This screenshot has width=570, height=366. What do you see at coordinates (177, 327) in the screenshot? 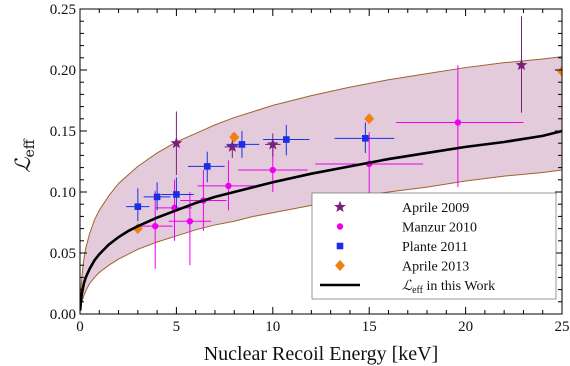
I see `x-tick-label: 5` at bounding box center [177, 327].